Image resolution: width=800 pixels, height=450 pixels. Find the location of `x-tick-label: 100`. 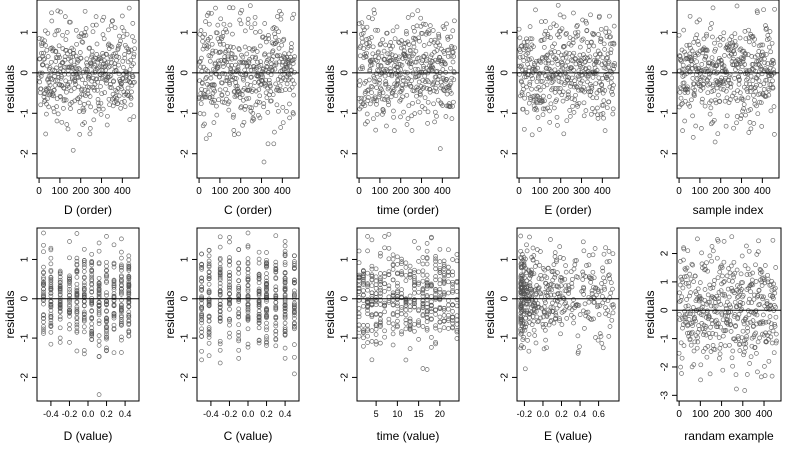

x-tick-label: 100 is located at coordinates (700, 414).